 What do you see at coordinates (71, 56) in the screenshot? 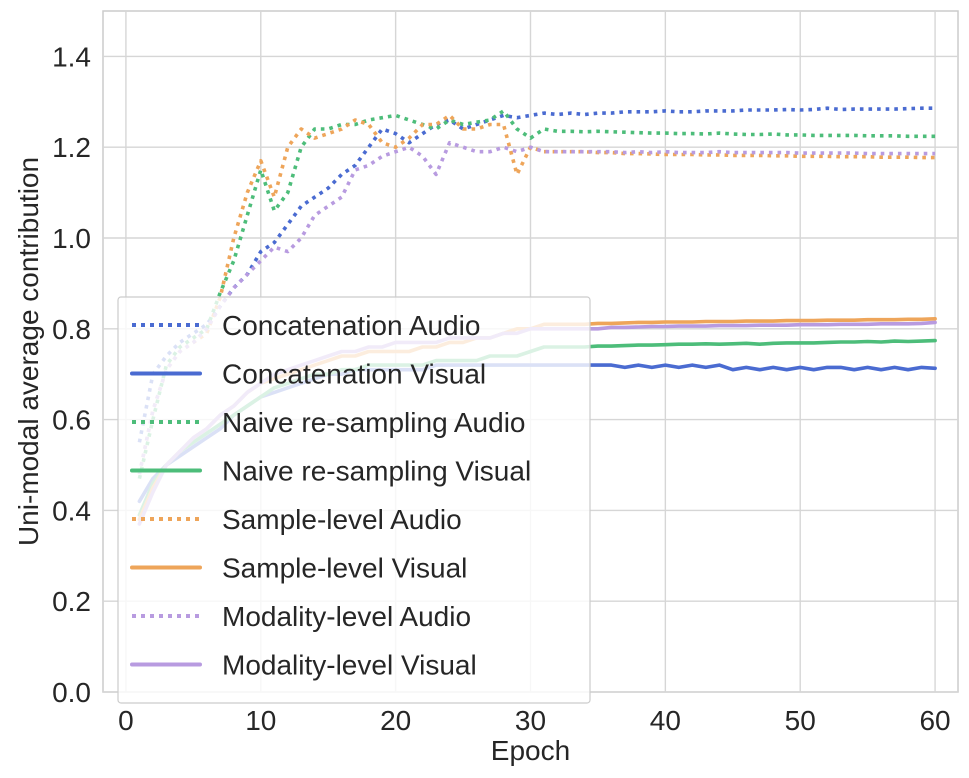
I see `y-tick-label: 1.4` at bounding box center [71, 56].